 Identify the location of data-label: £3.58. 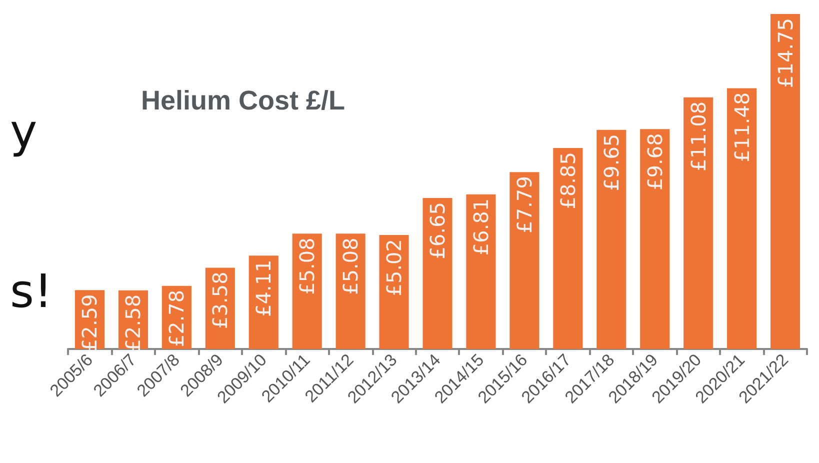
(220, 300).